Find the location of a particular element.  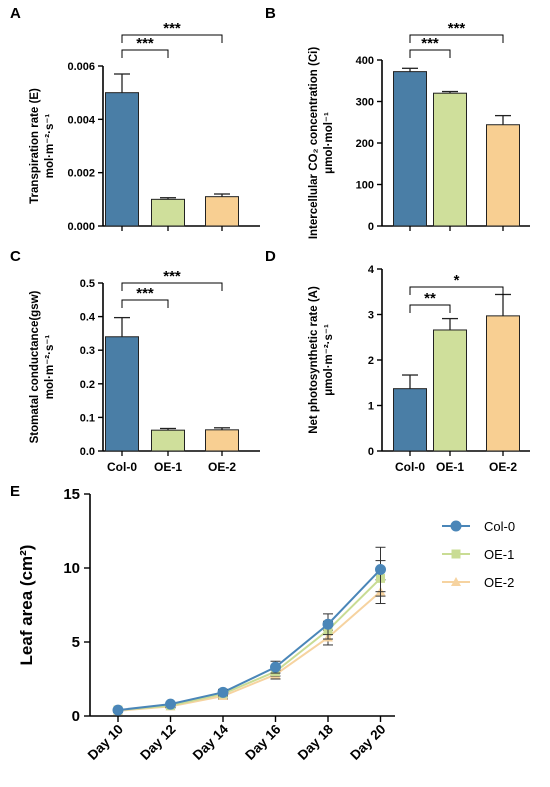

x-tick-label-group: Day 16 is located at coordinates (263, 742).